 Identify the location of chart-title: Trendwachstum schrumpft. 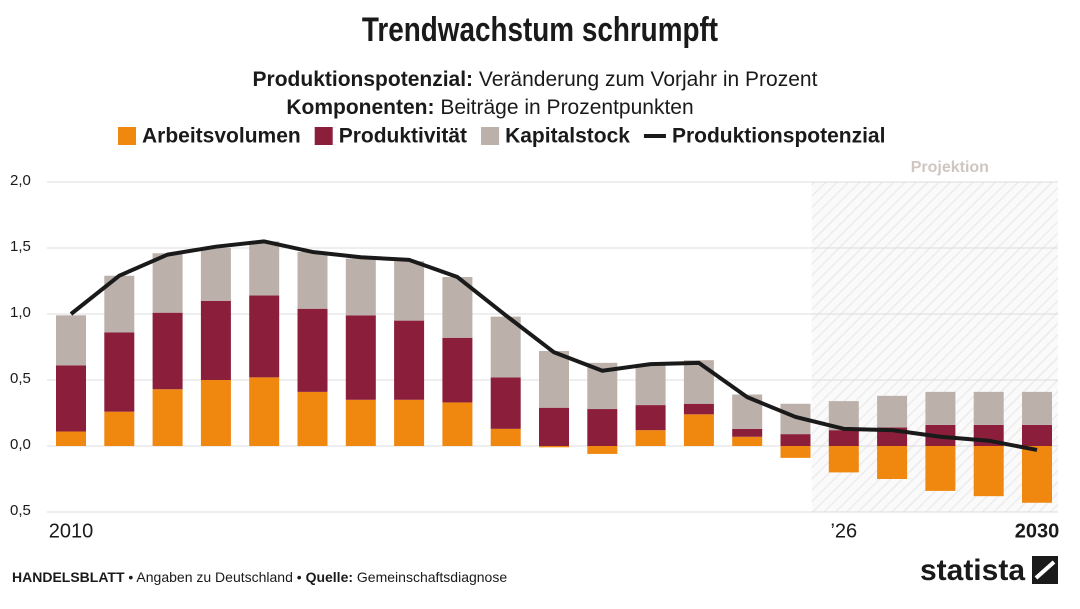
(540, 29).